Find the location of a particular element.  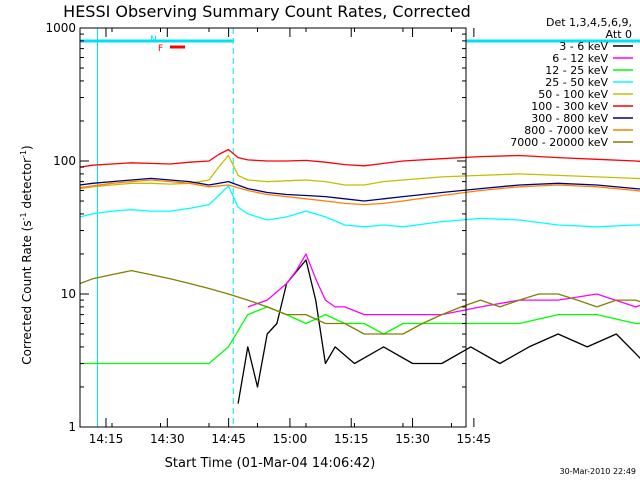

legend-label: 3 - 6 keV is located at coordinates (583, 46).